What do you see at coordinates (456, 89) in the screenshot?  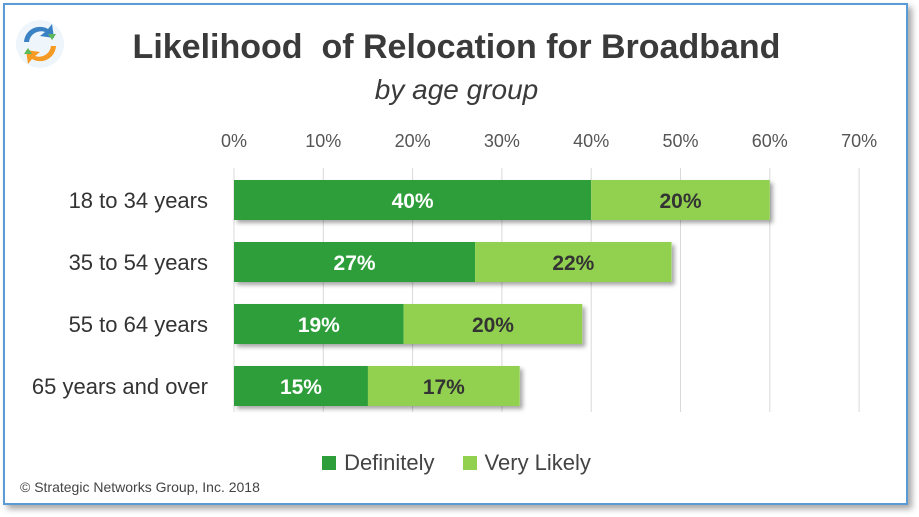 I see `chart-subtitle: by age group` at bounding box center [456, 89].